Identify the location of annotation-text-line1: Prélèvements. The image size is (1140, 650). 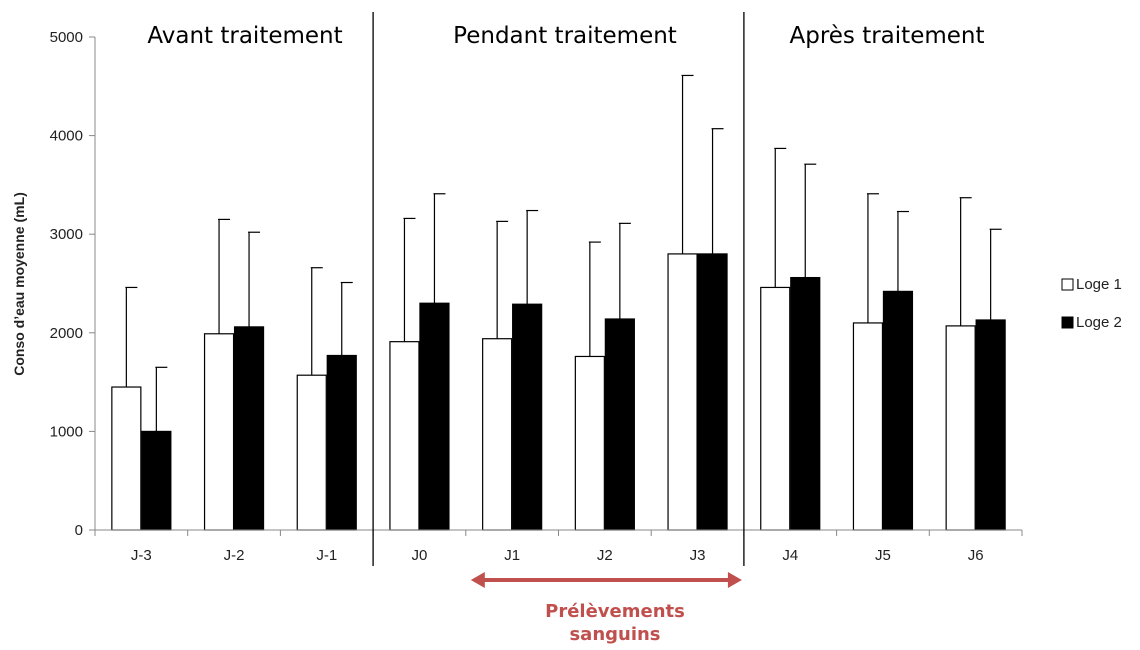
(615, 611).